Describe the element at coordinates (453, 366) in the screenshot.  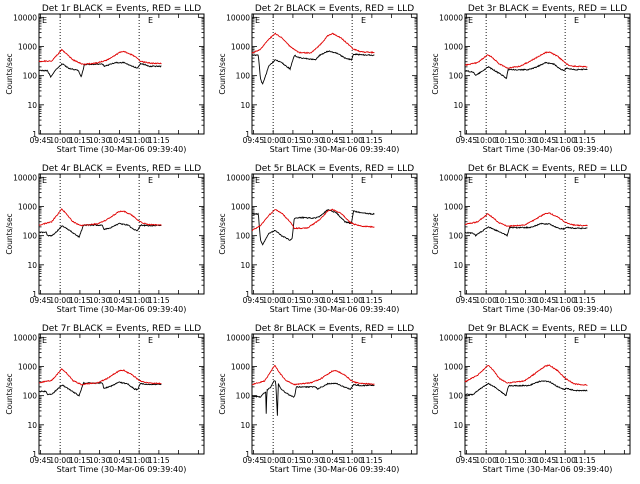
I see `panel-9-y-tick-label: 1000` at that location.